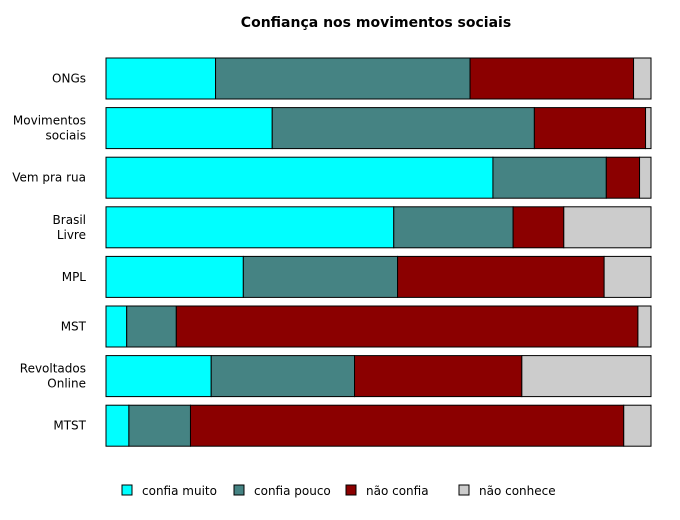 The image size is (680, 520). I want to click on category-label: Revoltados, so click(53, 369).